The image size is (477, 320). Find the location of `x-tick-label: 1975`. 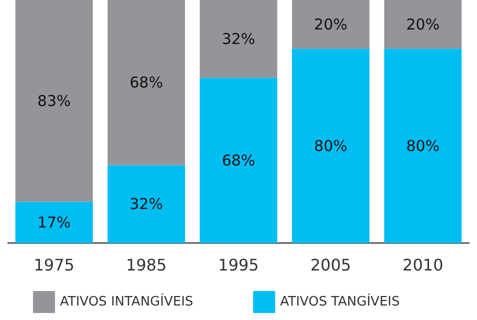

x-tick-label: 1975 is located at coordinates (54, 265).